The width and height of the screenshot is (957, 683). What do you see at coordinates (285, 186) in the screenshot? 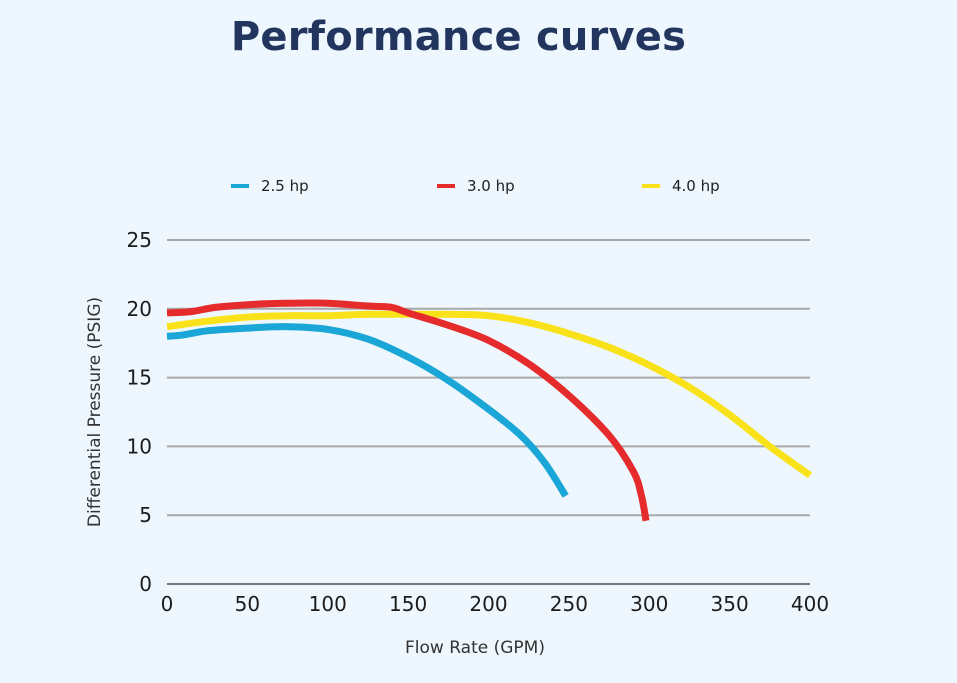
I see `legend-label: 2.5 hp` at bounding box center [285, 186].